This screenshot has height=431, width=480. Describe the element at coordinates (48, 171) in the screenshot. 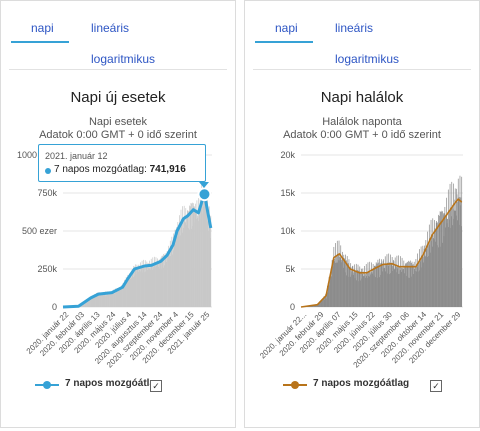

I see `tooltip-series-dot` at that location.